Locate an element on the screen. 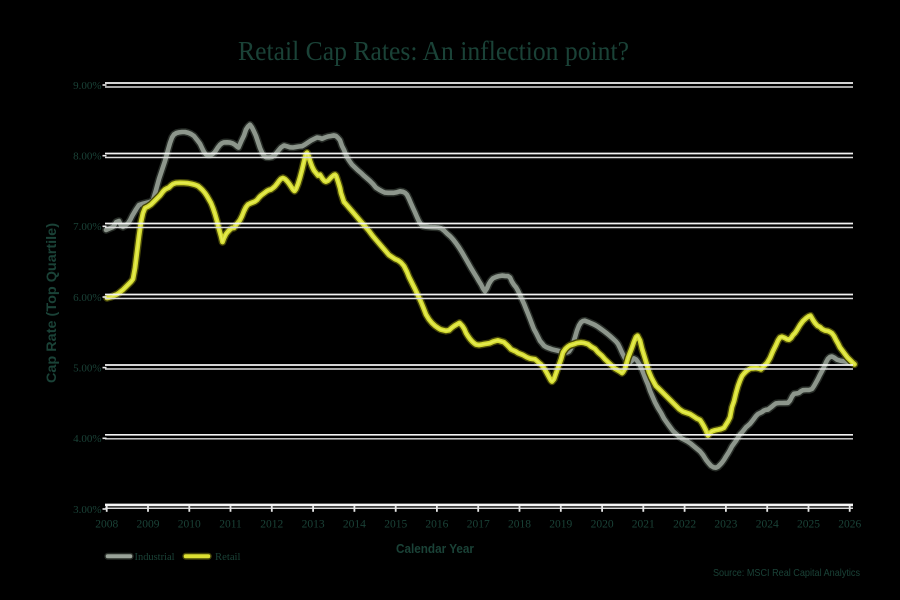 The image size is (900, 600). svg-text: 2013 is located at coordinates (313, 525).